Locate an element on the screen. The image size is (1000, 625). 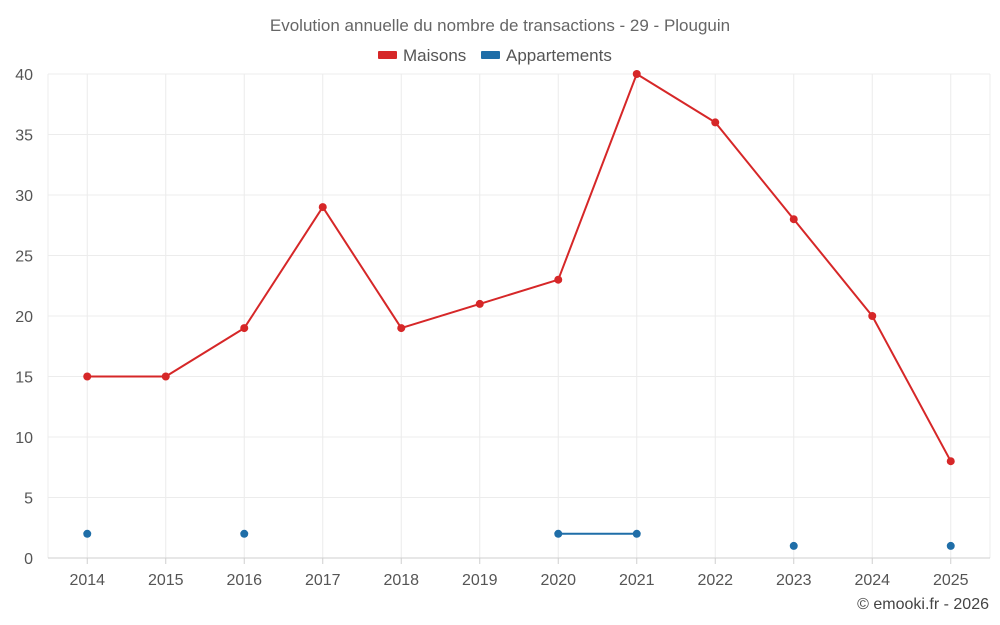
x-tick-label: 2021 is located at coordinates (637, 580).